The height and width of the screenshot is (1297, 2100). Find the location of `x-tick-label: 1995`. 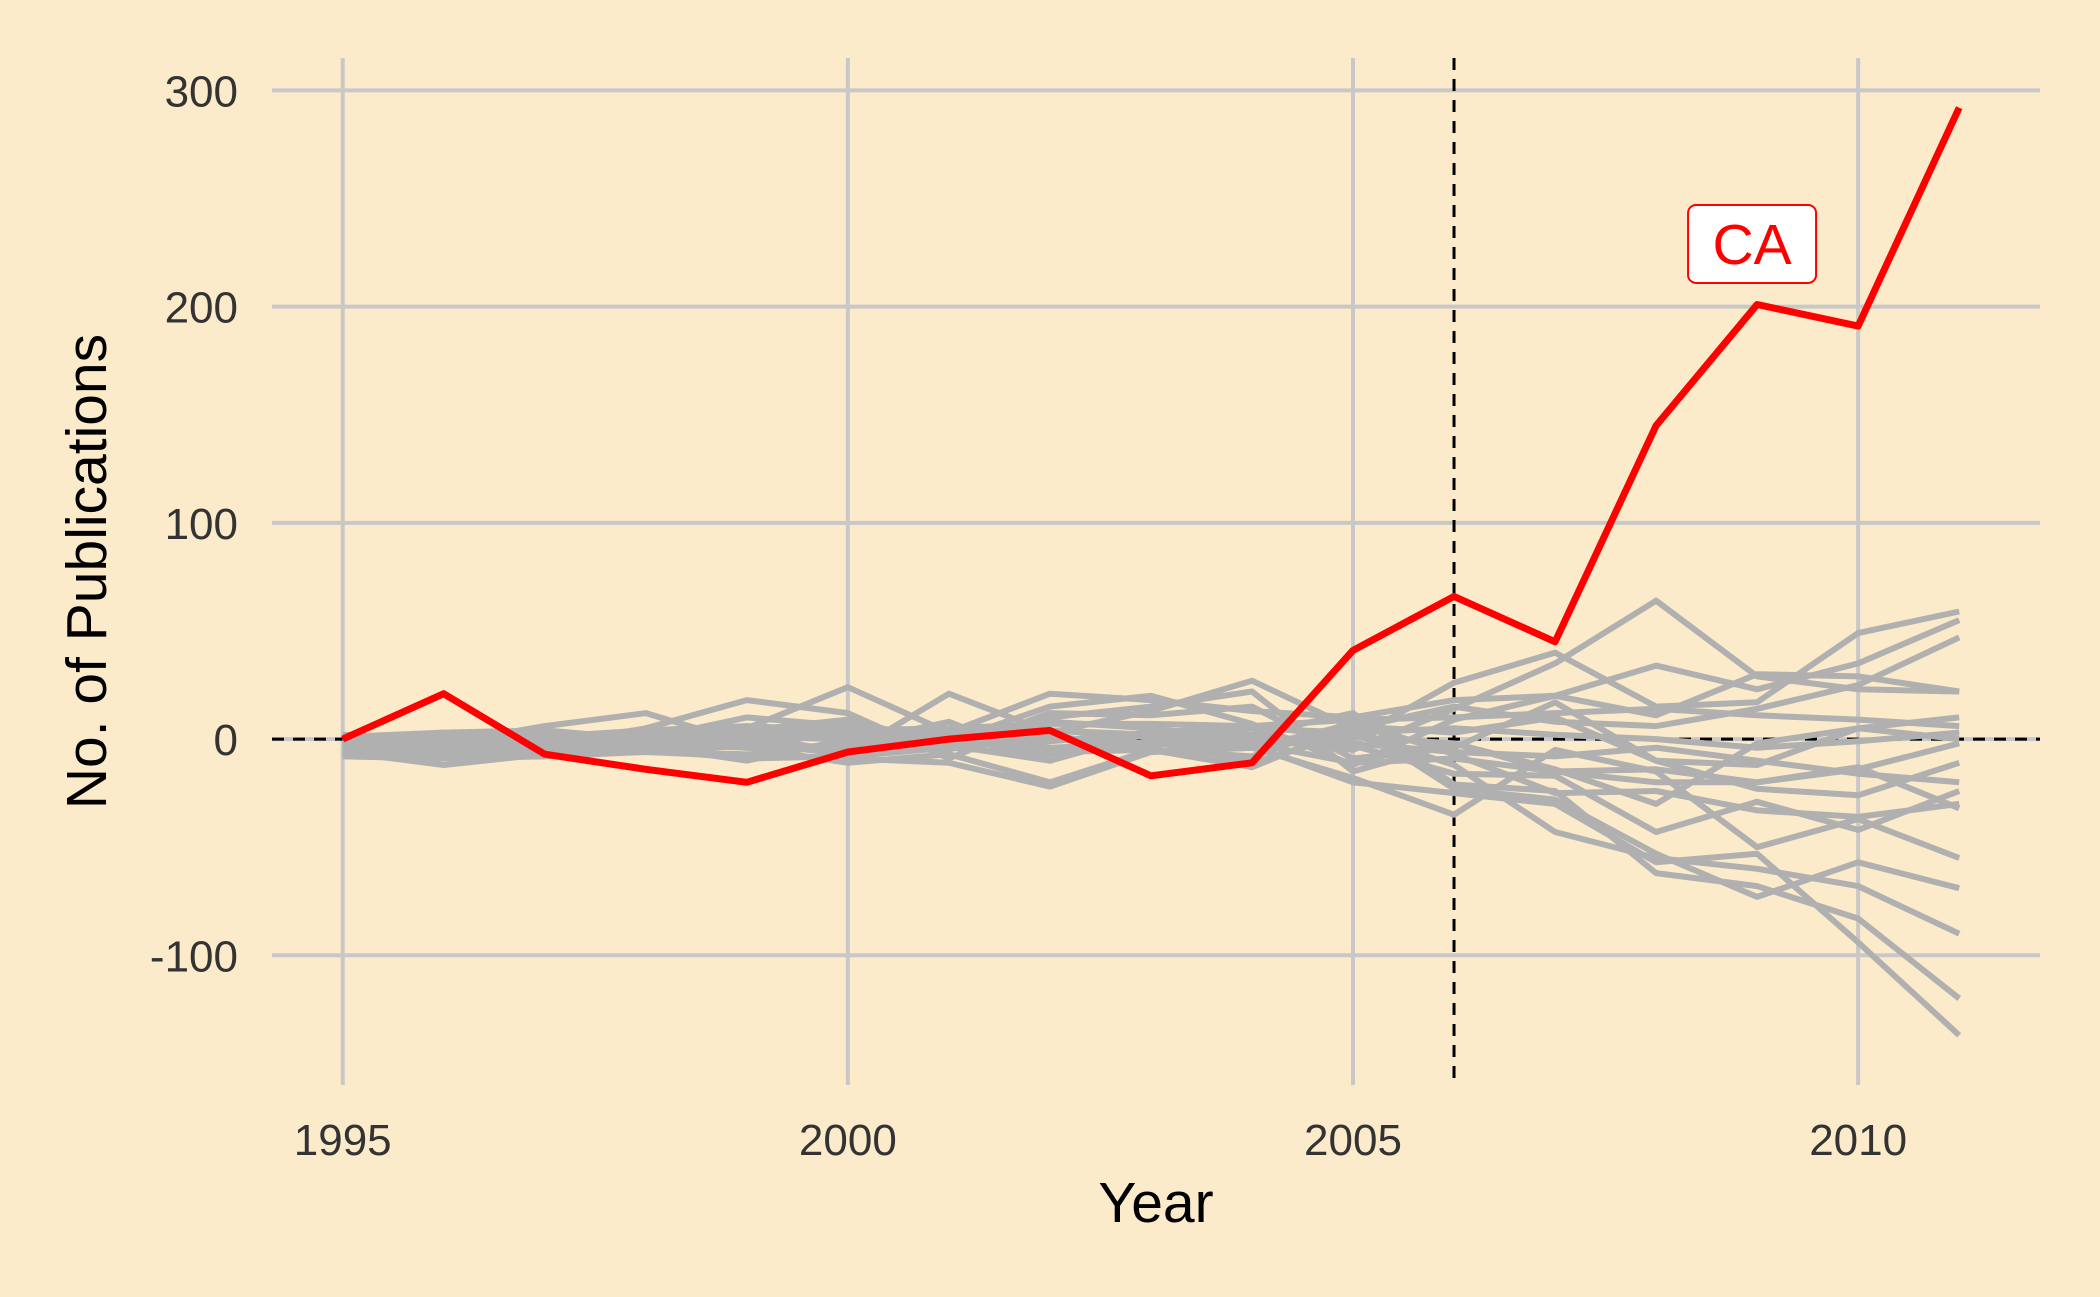

x-tick-label: 1995 is located at coordinates (343, 1140).